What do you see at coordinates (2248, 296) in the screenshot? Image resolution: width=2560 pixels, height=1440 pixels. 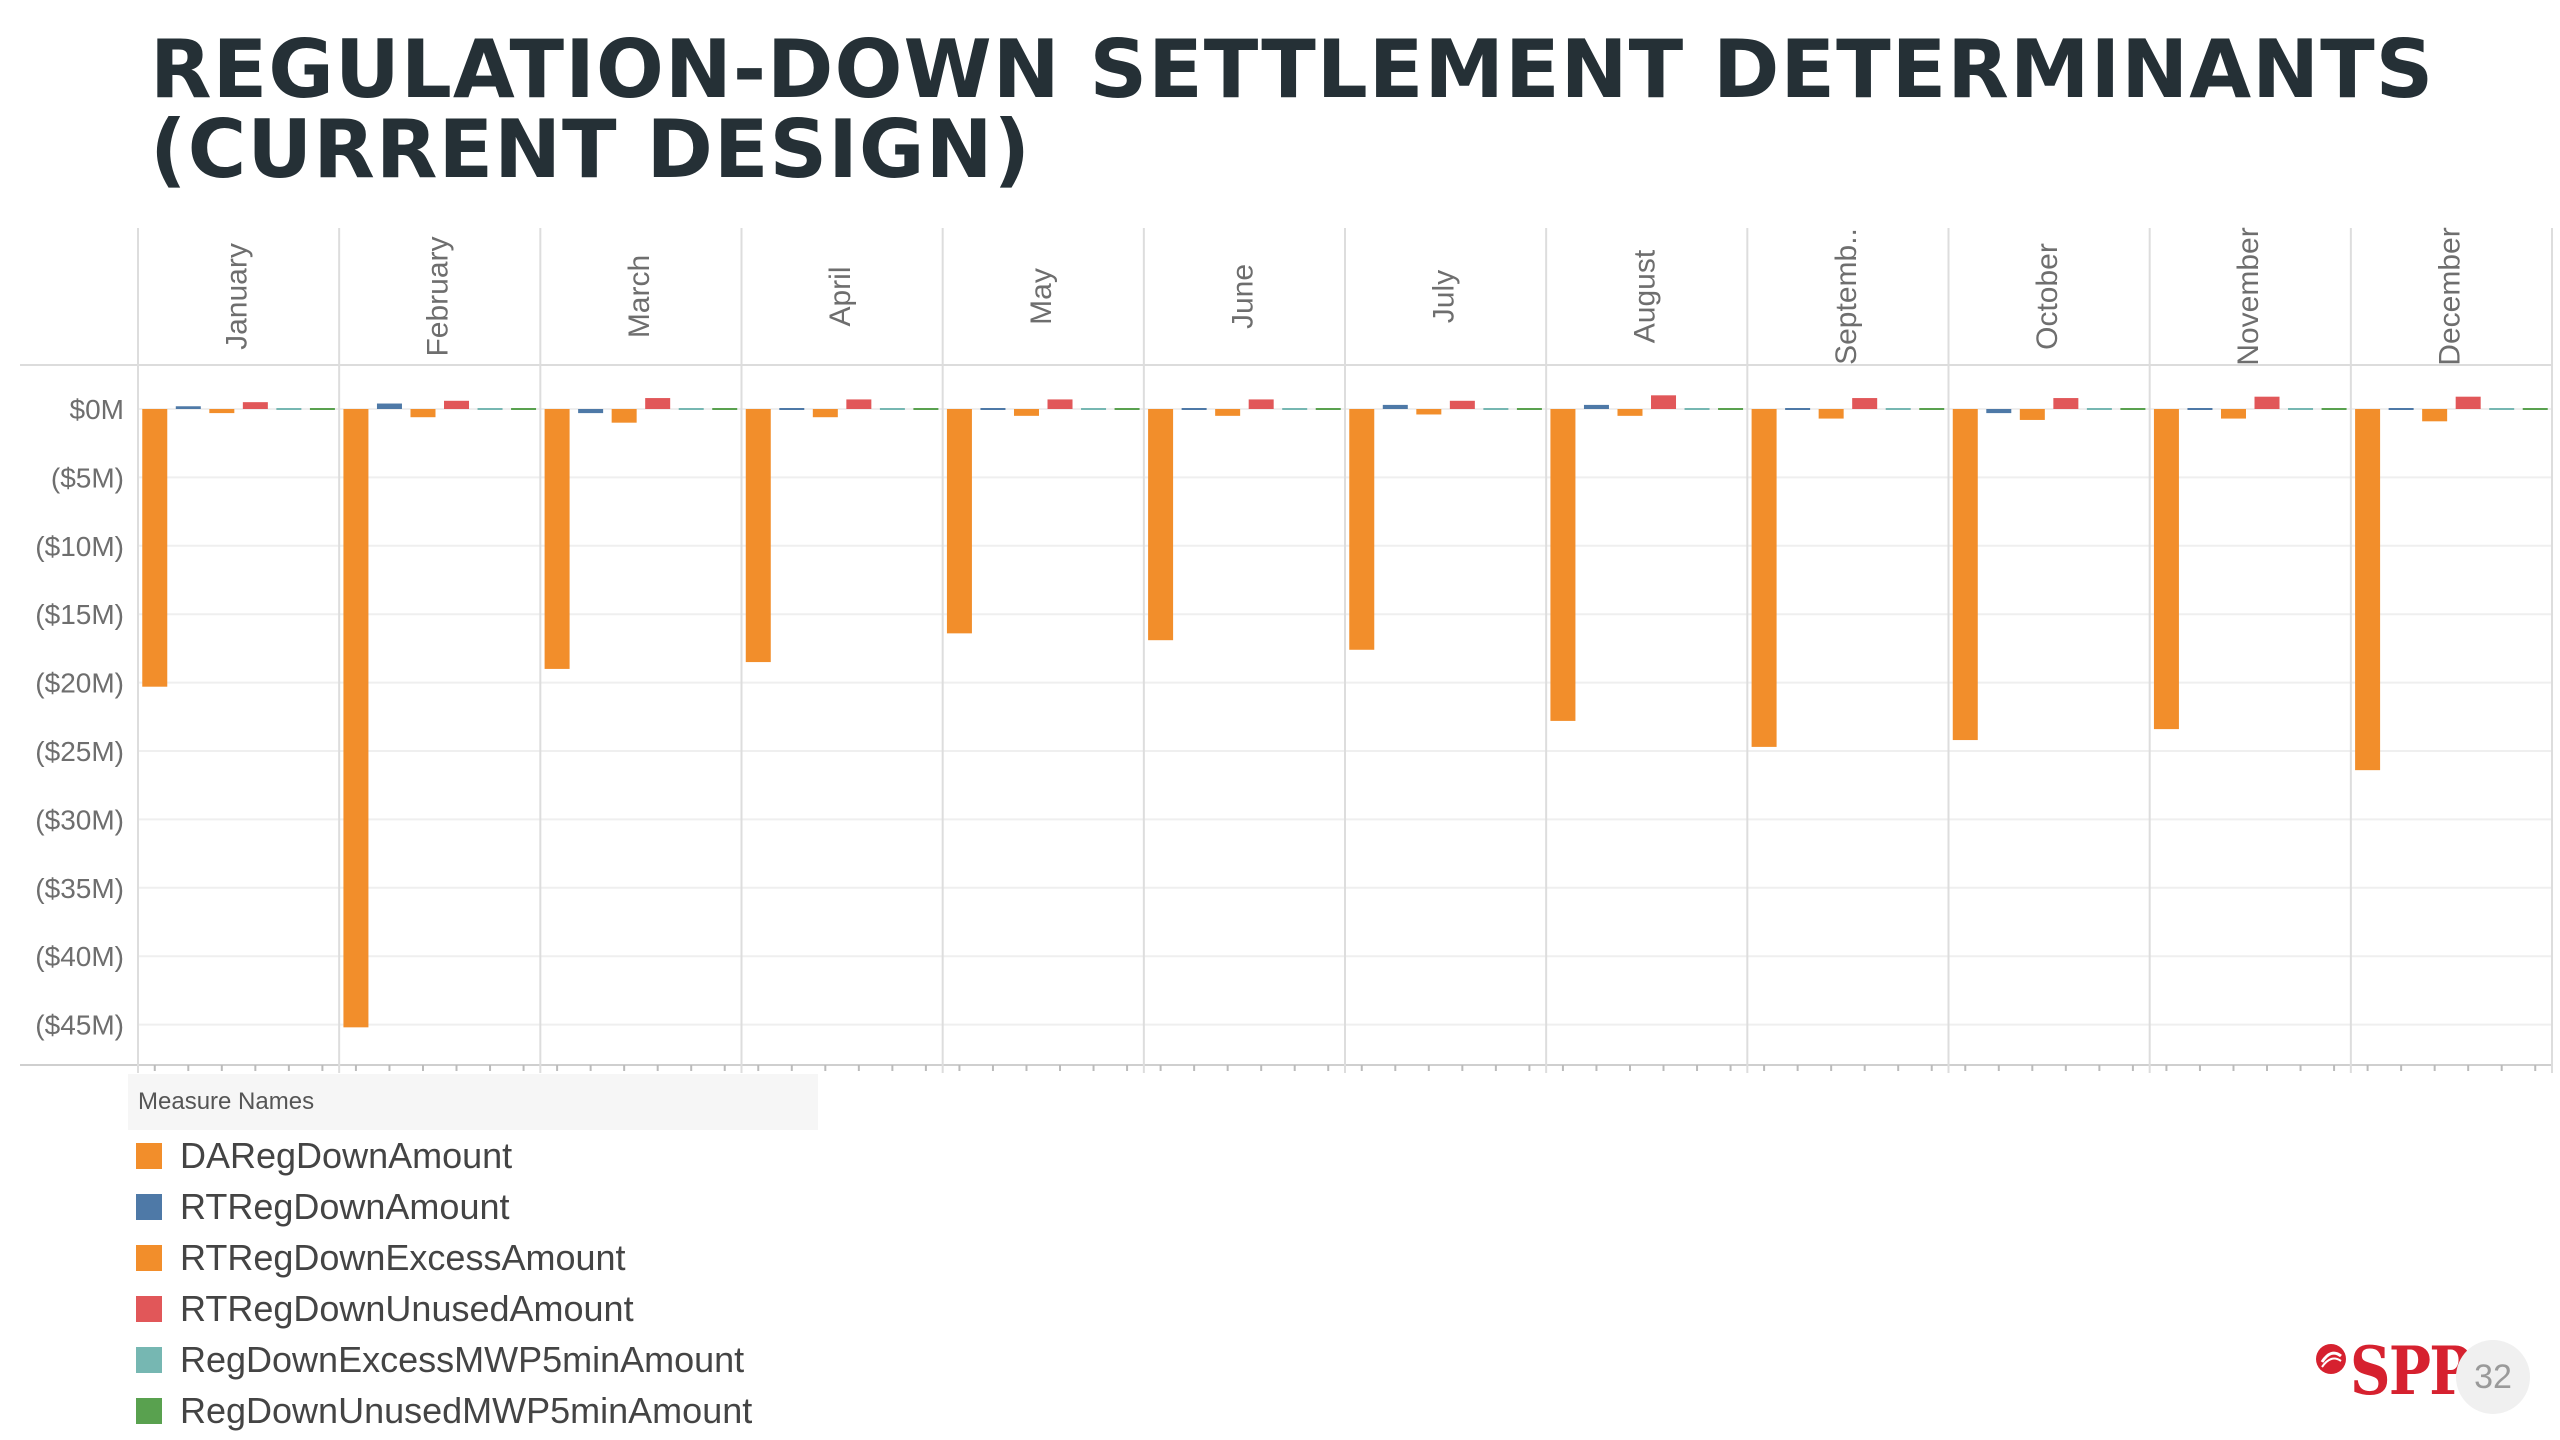 I see `month-label-11: November` at bounding box center [2248, 296].